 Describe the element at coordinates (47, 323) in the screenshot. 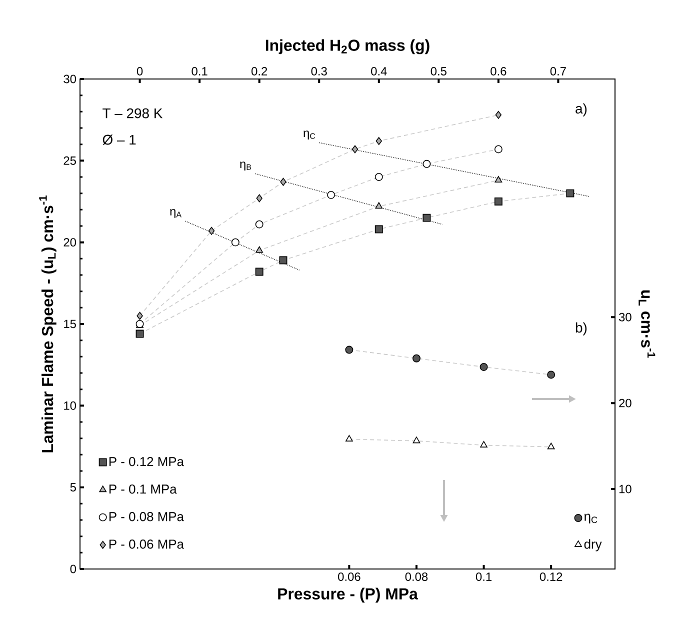

I see `y-axis-title: Laminar Flame Speed - (u$_{L}$) cm·s$^{-1}$` at that location.